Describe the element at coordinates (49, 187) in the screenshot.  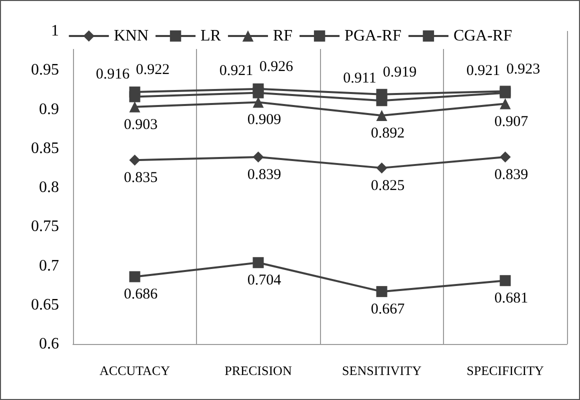
I see `y-tick-label: 0.8` at that location.